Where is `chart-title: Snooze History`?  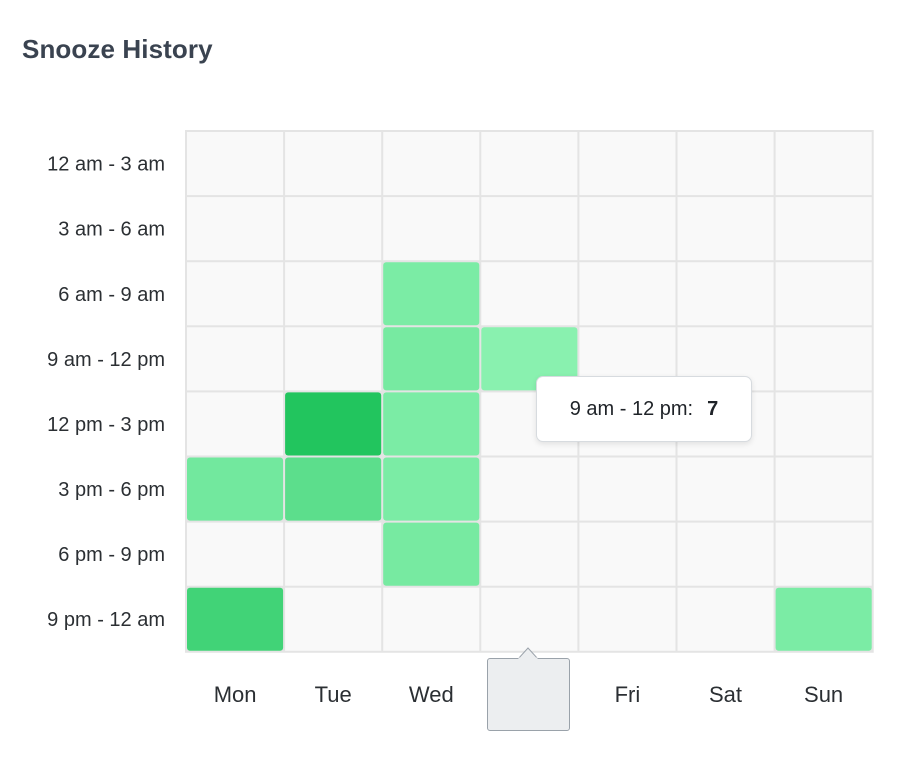
chart-title: Snooze History is located at coordinates (117, 49).